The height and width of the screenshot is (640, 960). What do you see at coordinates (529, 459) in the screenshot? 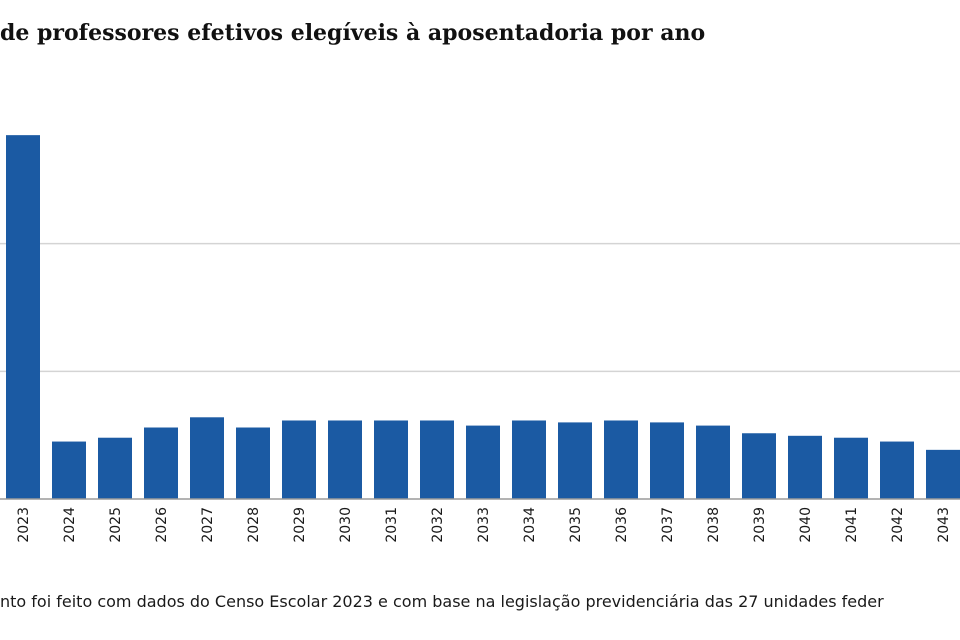
I see `bar-2034` at bounding box center [529, 459].